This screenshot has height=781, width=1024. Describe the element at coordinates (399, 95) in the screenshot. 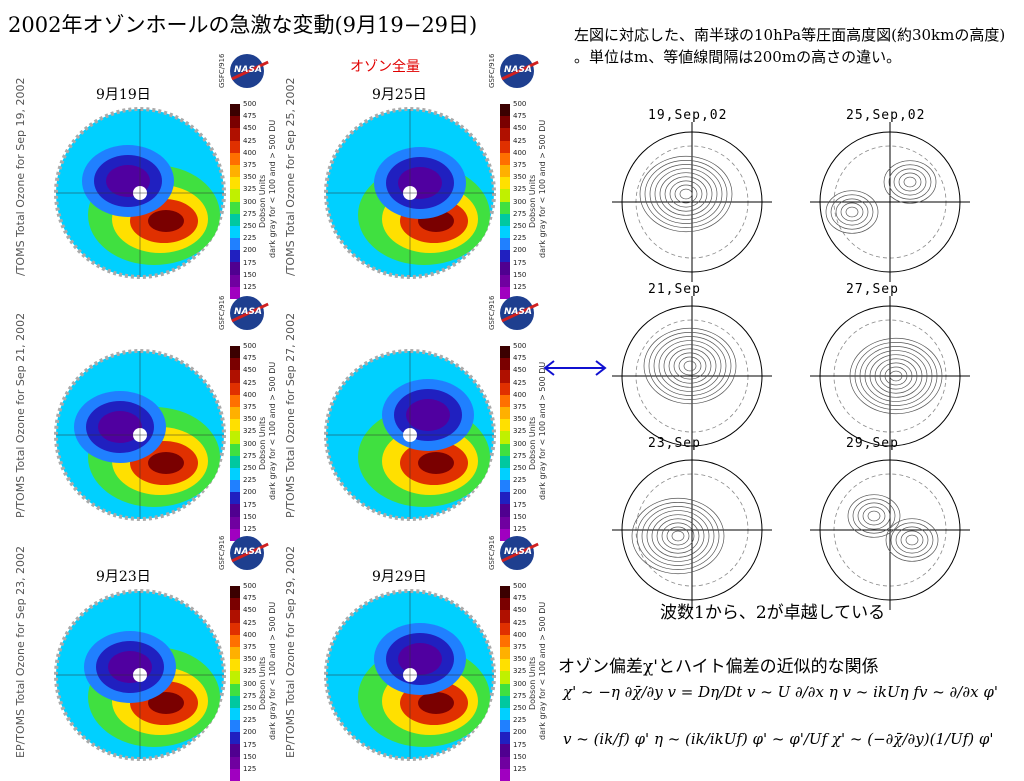

I see `panel-date: 9月25日` at that location.